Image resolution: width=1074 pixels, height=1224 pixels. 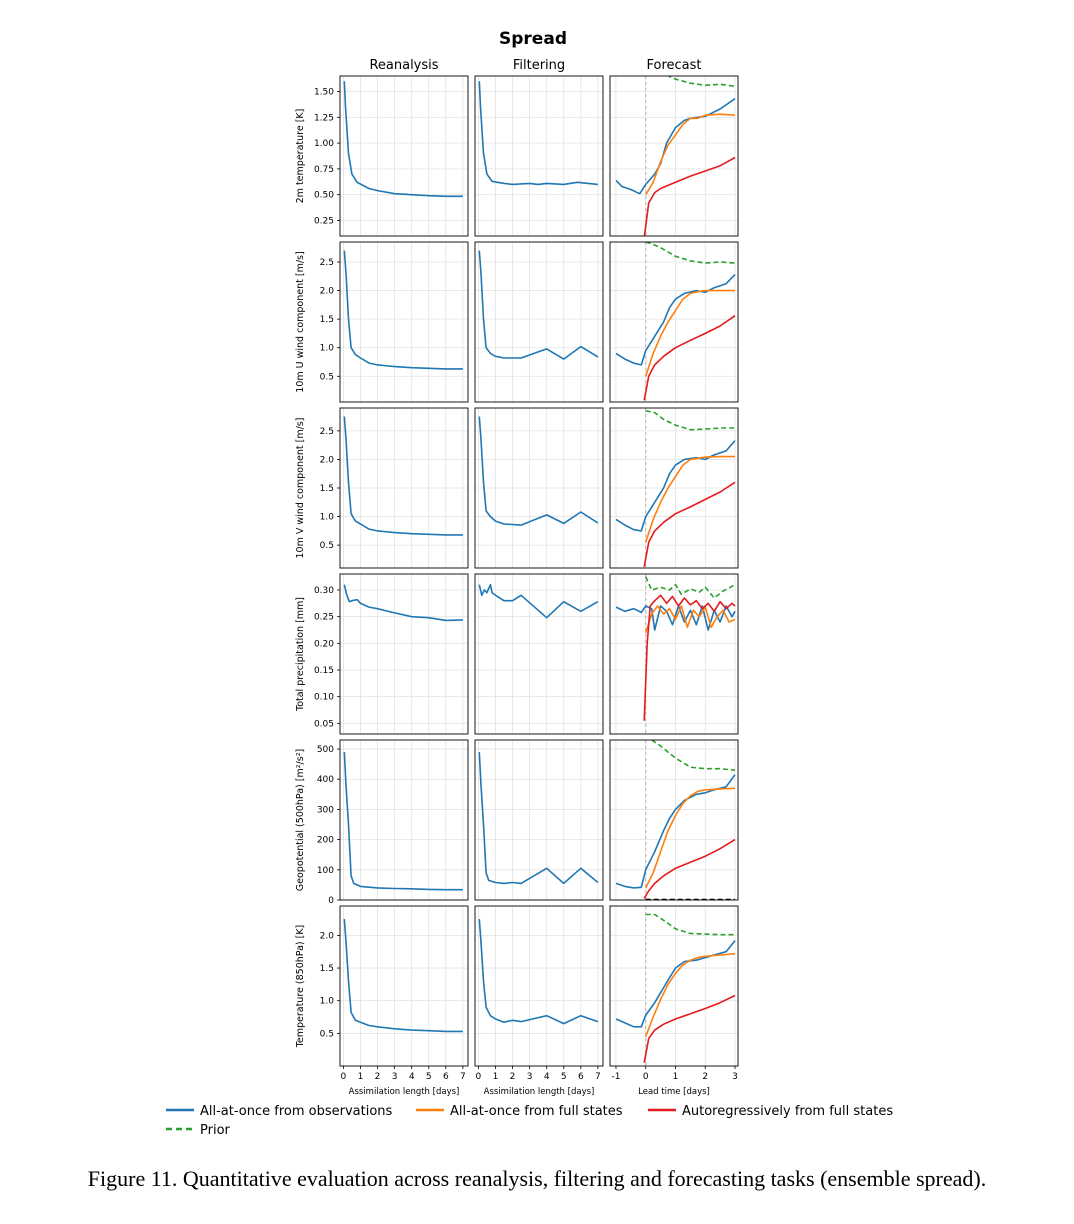 I want to click on x-tick-label-reanalysis: 6, so click(x=446, y=1077).